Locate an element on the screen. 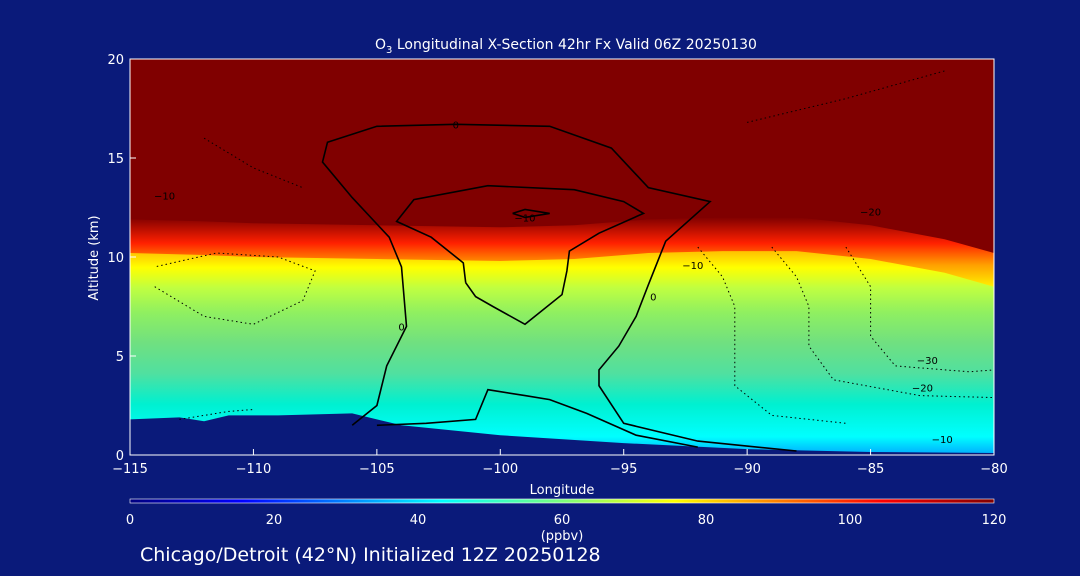  y-tick-label-4: 20 is located at coordinates (115, 60).